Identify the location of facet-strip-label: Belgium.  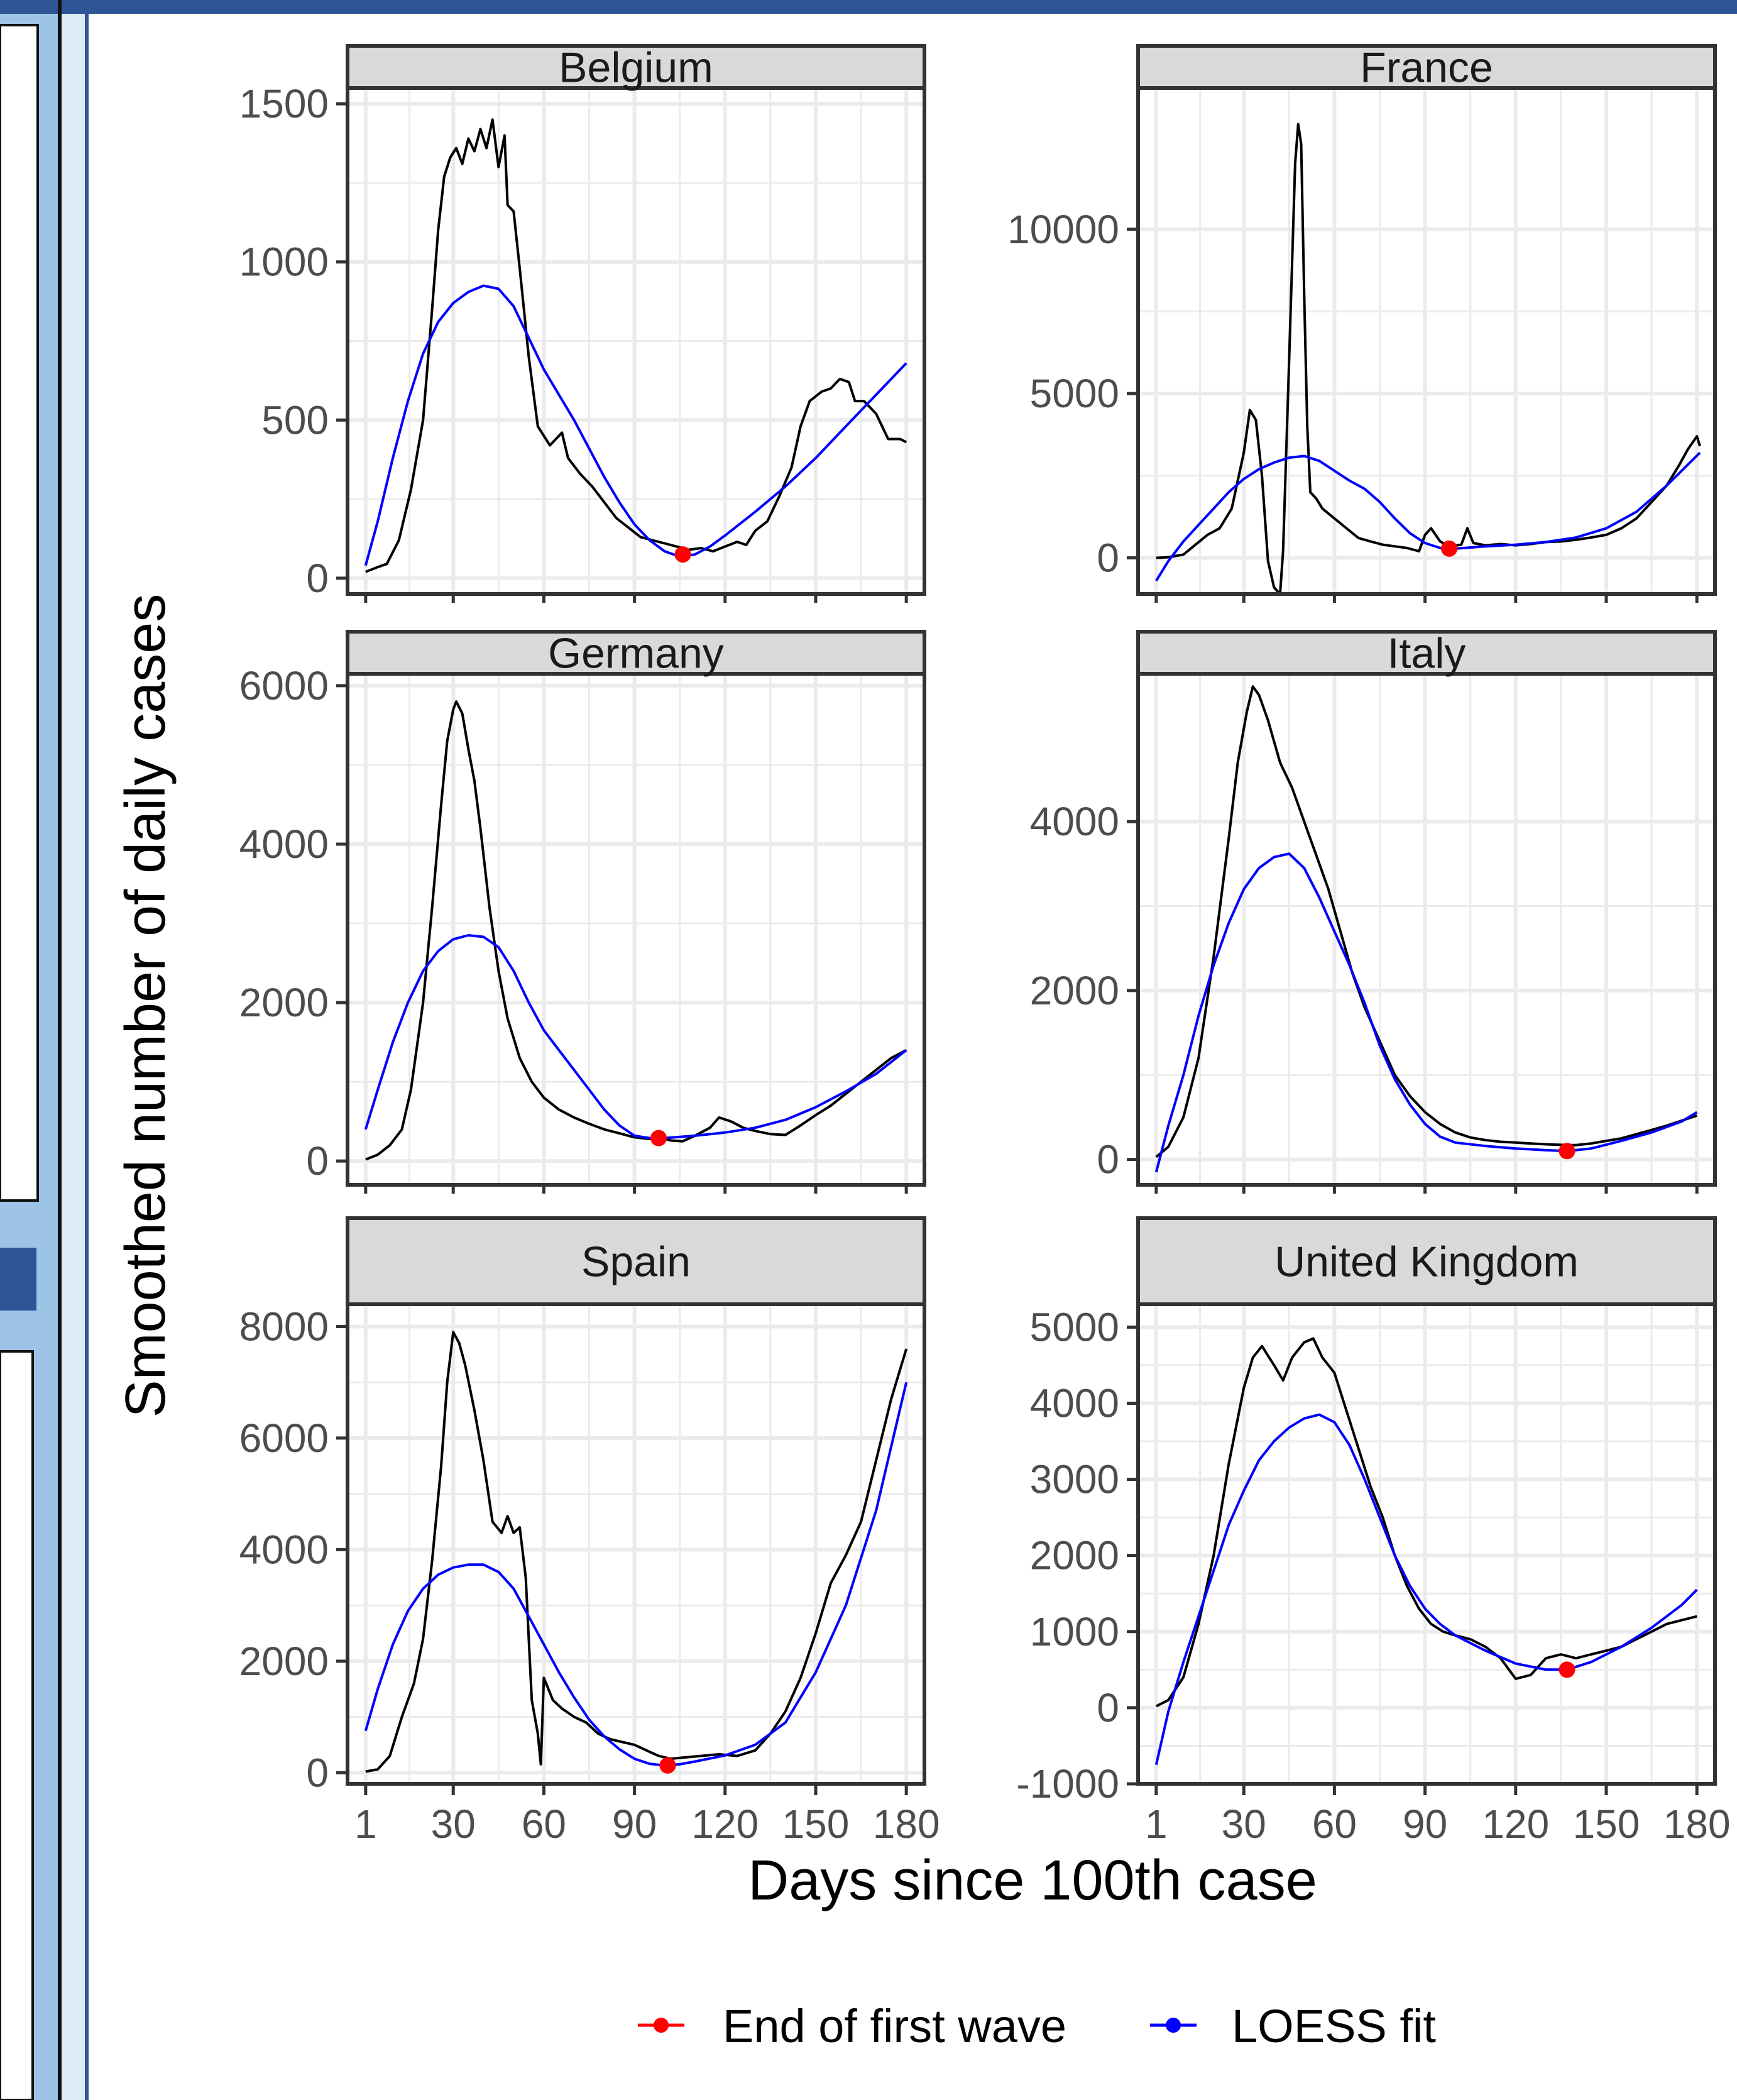
(636, 68).